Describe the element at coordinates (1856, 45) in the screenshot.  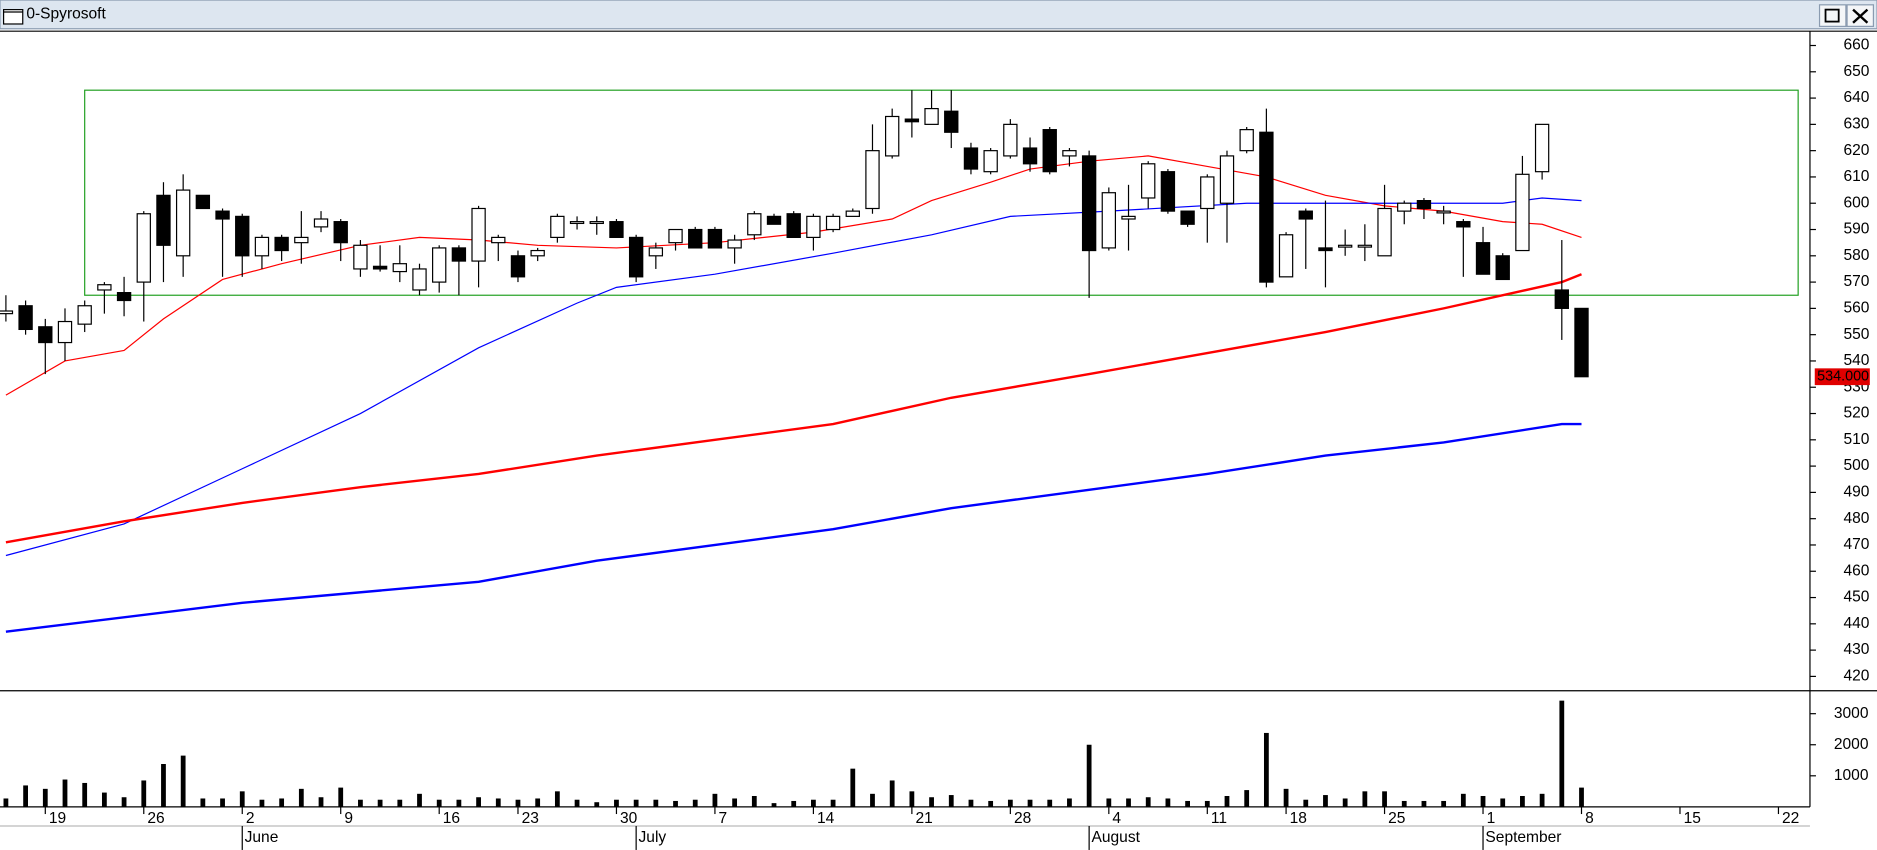
I see `y-tick-label: 660` at that location.